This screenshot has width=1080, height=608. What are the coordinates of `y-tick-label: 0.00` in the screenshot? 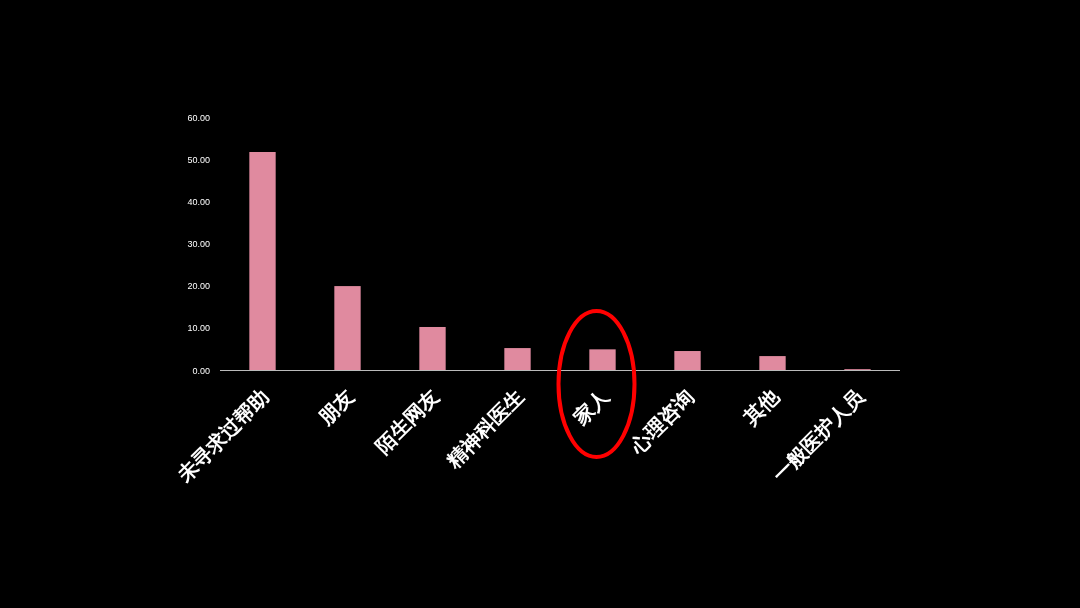 It's located at (201, 370).